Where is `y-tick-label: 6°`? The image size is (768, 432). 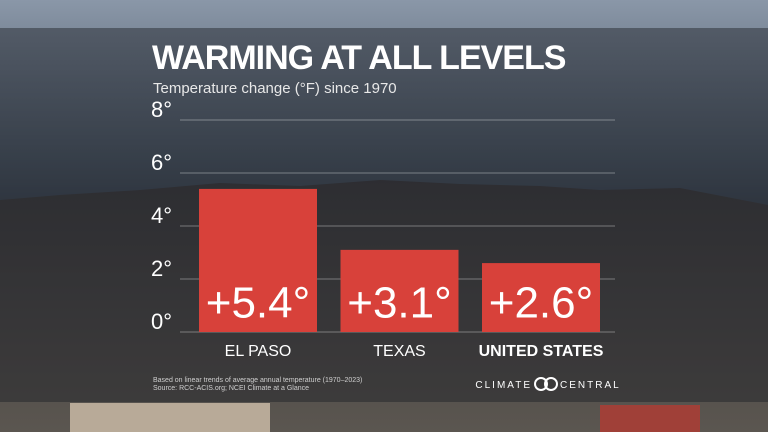
y-tick-label: 6° is located at coordinates (161, 162).